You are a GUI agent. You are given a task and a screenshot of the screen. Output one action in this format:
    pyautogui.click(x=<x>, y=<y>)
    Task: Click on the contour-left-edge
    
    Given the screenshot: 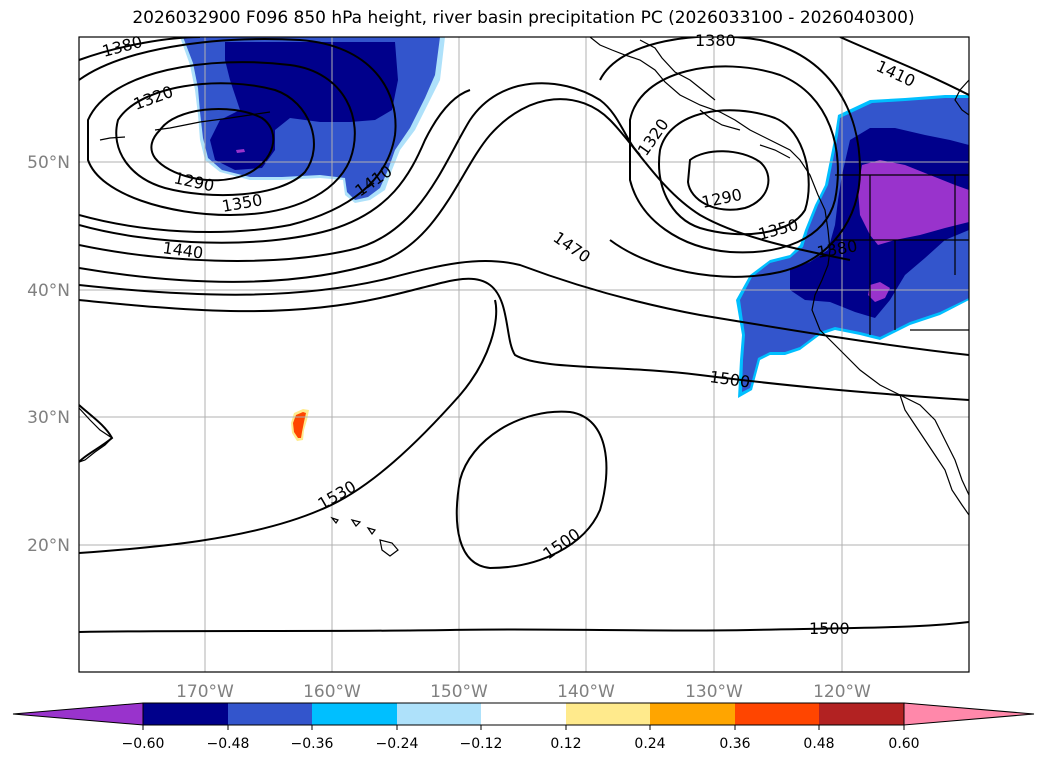 What is the action you would take?
    pyautogui.click(x=96, y=433)
    